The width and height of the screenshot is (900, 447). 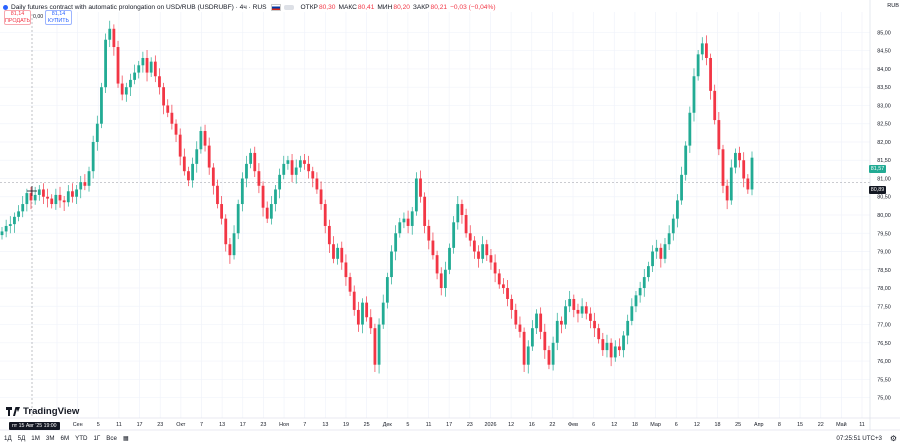 I want to click on time-tick-label: 12, so click(x=511, y=425).